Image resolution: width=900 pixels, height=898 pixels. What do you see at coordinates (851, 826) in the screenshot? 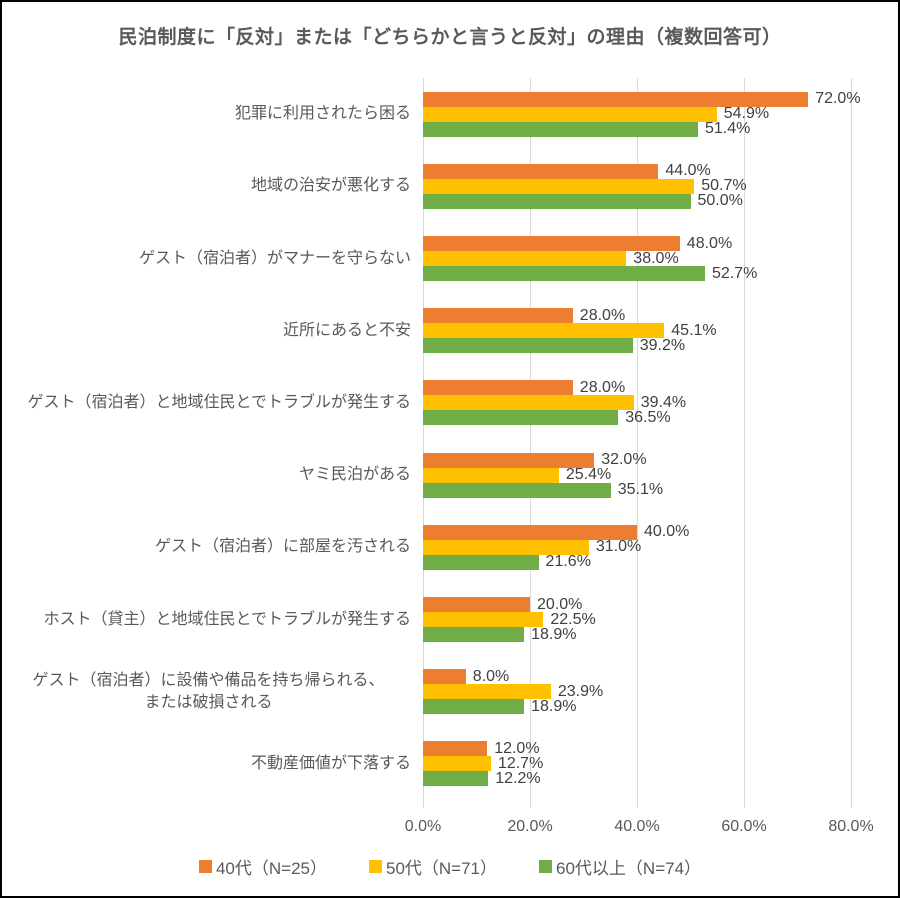
I see `x-axis-label: 80.0%` at bounding box center [851, 826].